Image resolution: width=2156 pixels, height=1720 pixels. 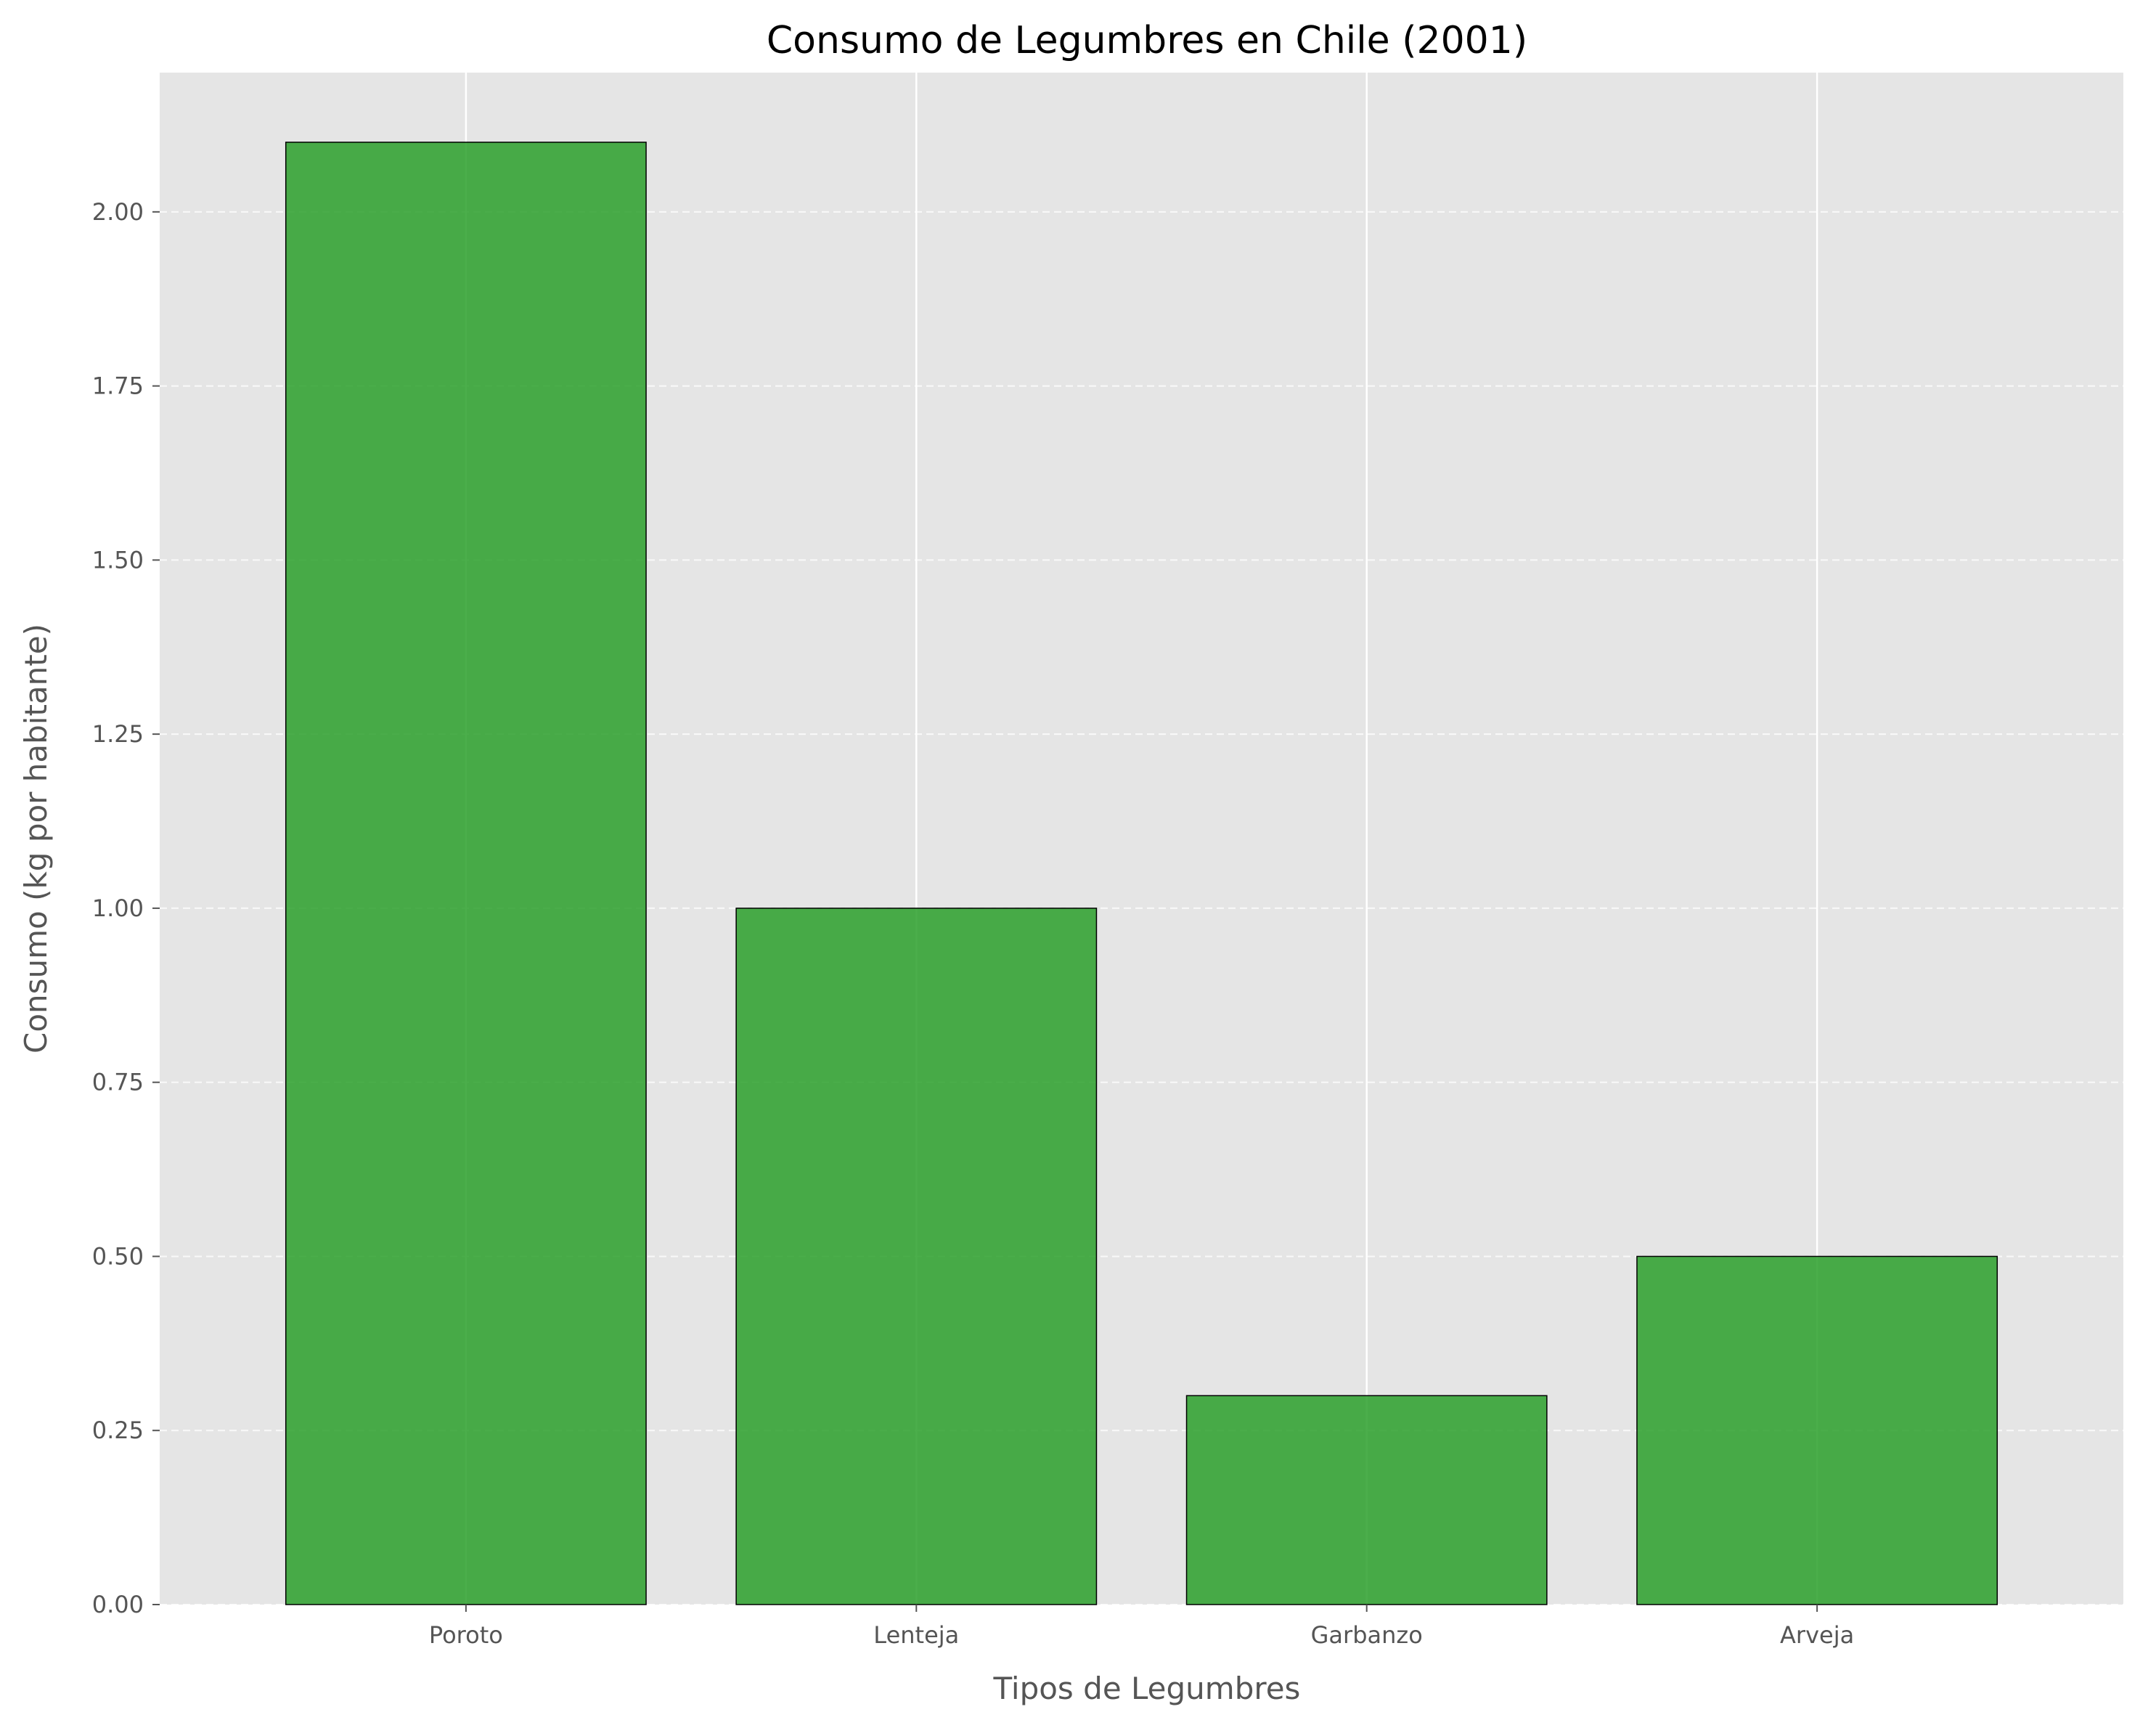 I want to click on x-tick-label: Garbanzo, so click(x=1367, y=1635).